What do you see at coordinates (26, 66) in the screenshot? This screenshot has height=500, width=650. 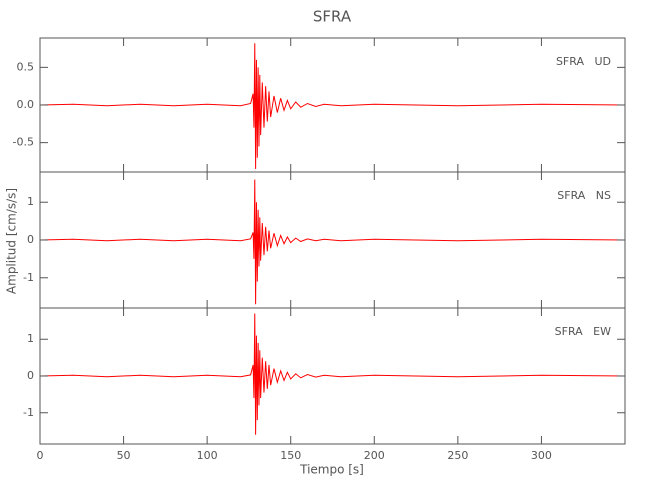 I see `y-tick-label: 0.5` at bounding box center [26, 66].